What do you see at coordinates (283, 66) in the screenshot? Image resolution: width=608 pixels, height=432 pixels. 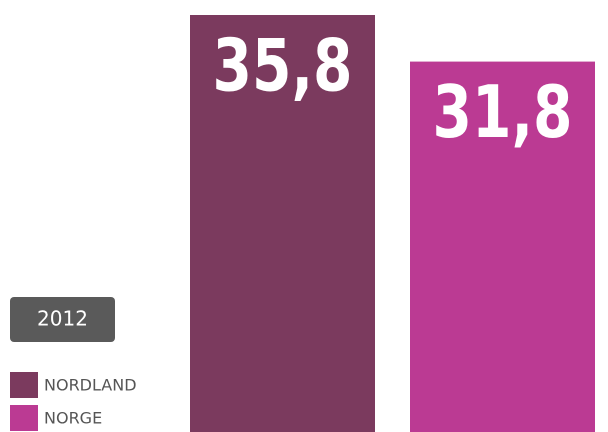 I see `value-label: 35,8` at bounding box center [283, 66].